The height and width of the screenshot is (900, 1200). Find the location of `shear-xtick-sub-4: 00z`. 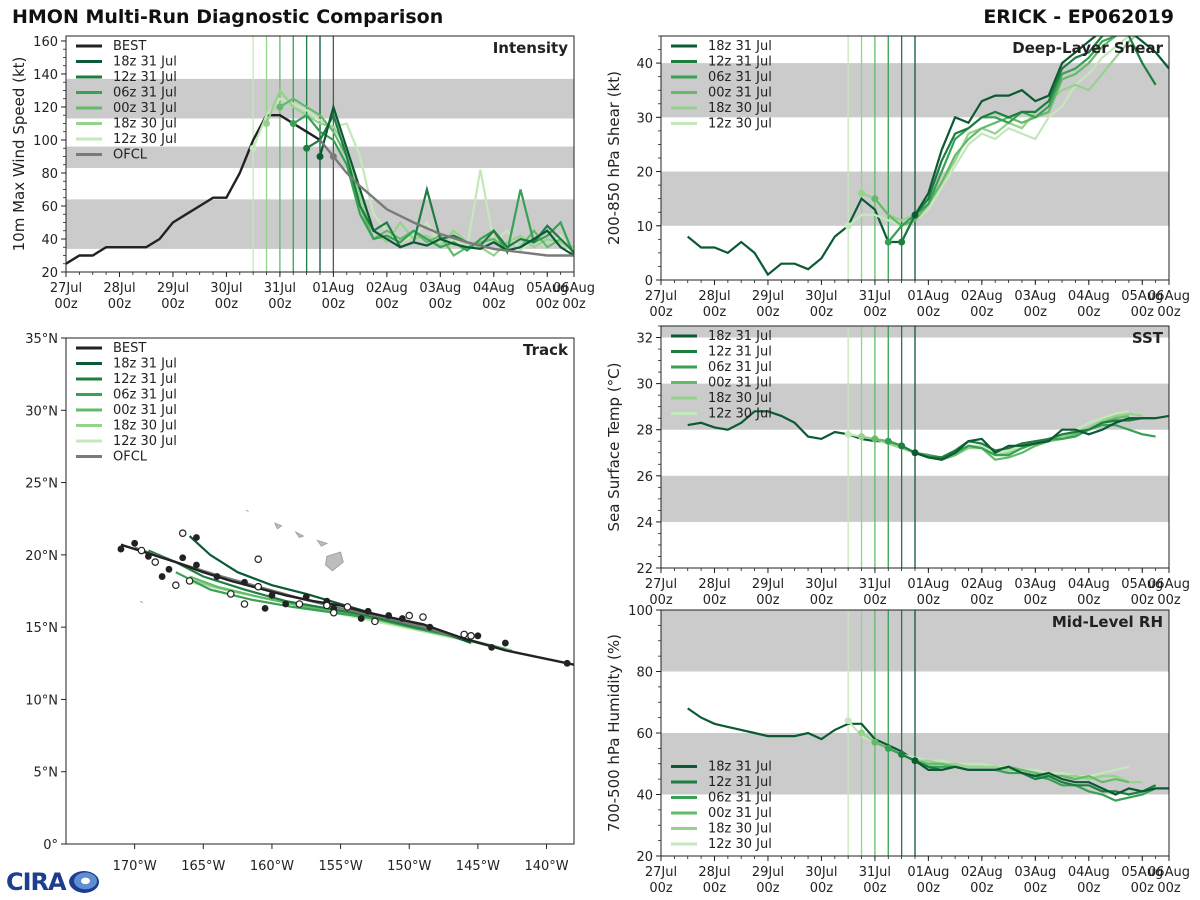

shear-xtick-sub-4: 00z is located at coordinates (875, 312).